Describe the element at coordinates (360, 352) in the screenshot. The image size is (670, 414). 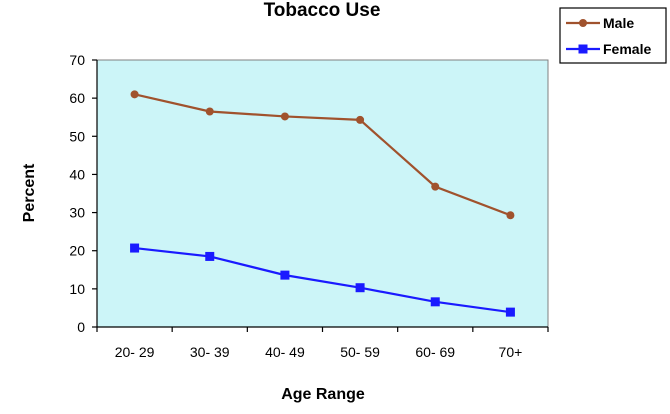
I see `x-tick-label: 50- 59` at that location.